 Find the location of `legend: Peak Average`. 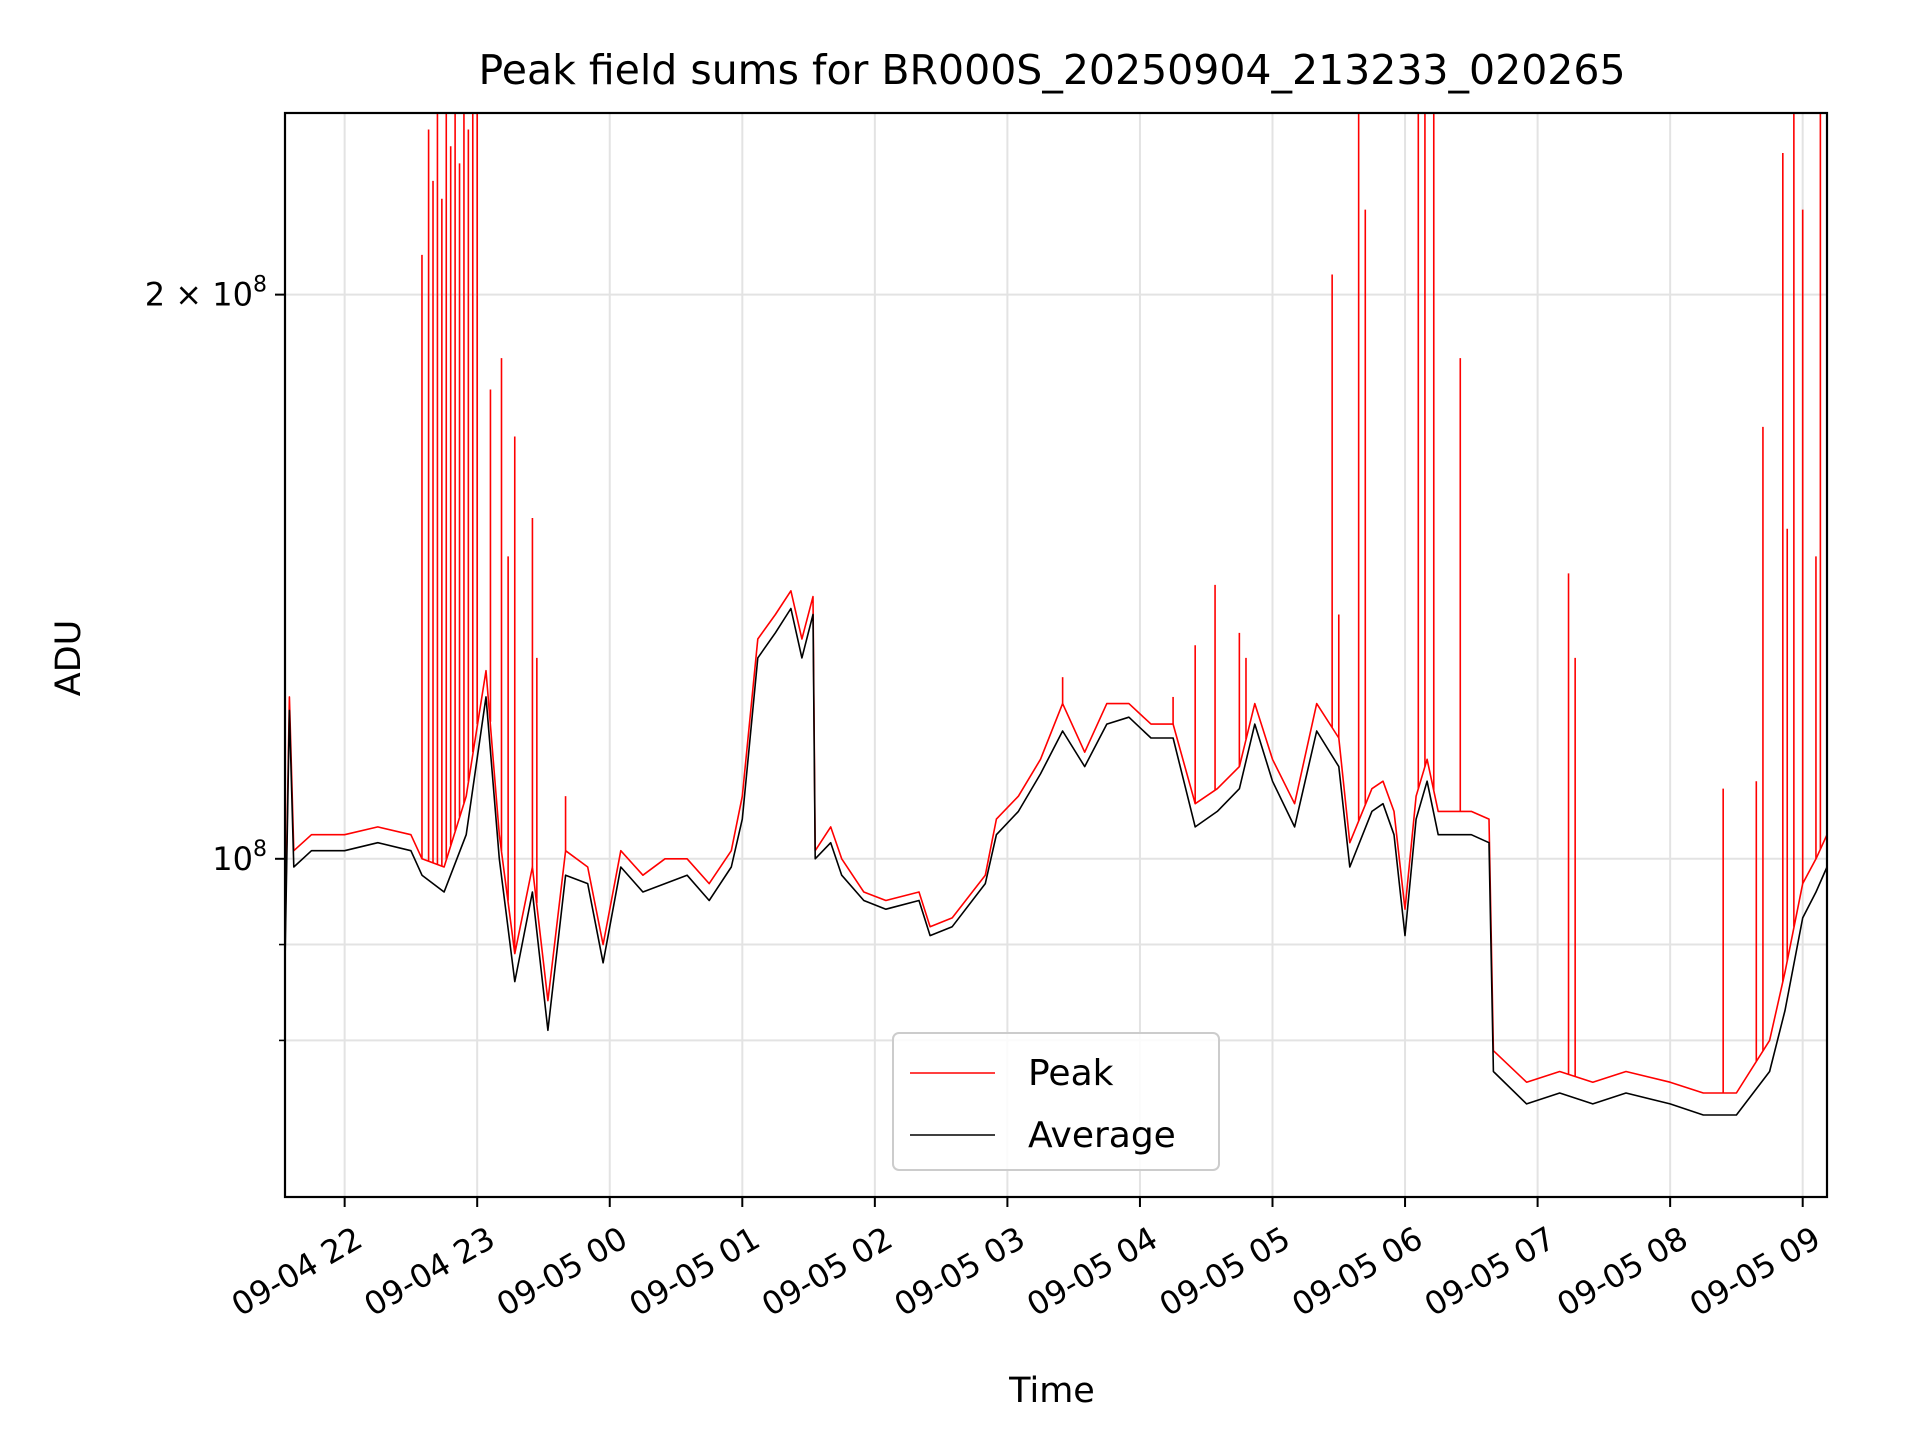

legend: Peak Average is located at coordinates (1056, 1101).